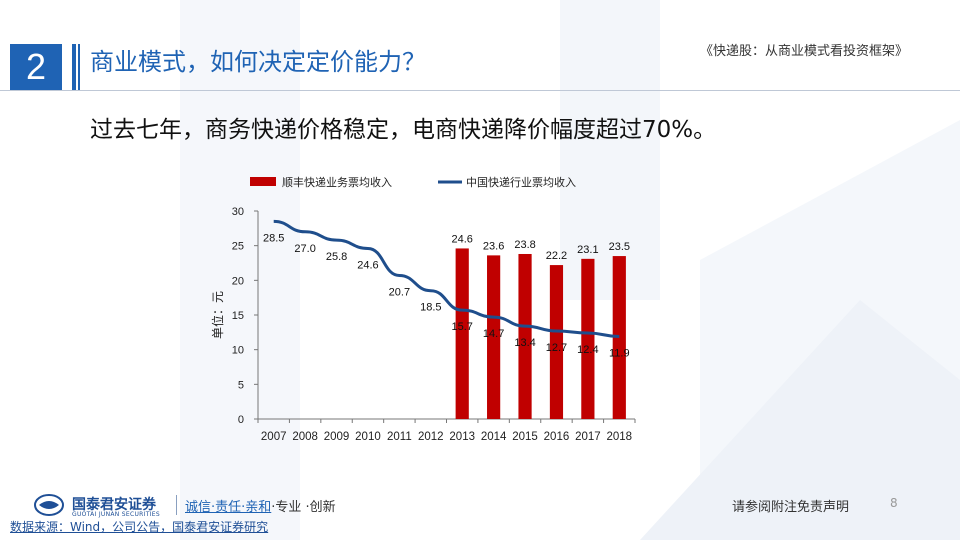 Image resolution: width=960 pixels, height=540 pixels. Describe the element at coordinates (139, 527) in the screenshot. I see `data-source: 数据来源：Wind，公司公告，国泰君安证券研究` at that location.